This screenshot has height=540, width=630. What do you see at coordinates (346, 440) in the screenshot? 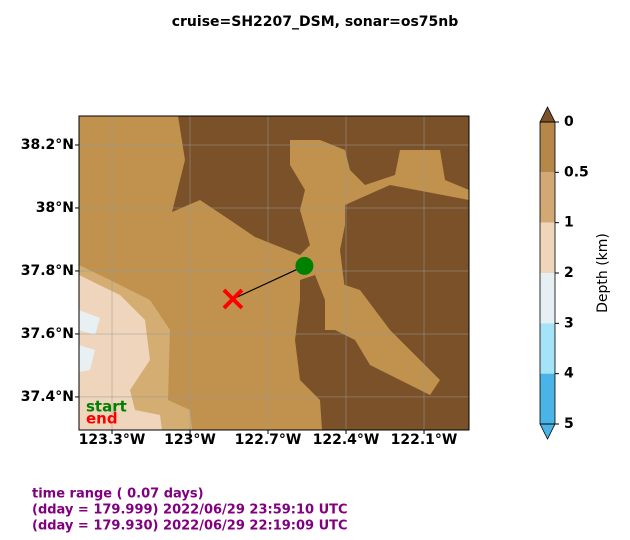
I see `x-tick-label: 122.4°W` at bounding box center [346, 440].